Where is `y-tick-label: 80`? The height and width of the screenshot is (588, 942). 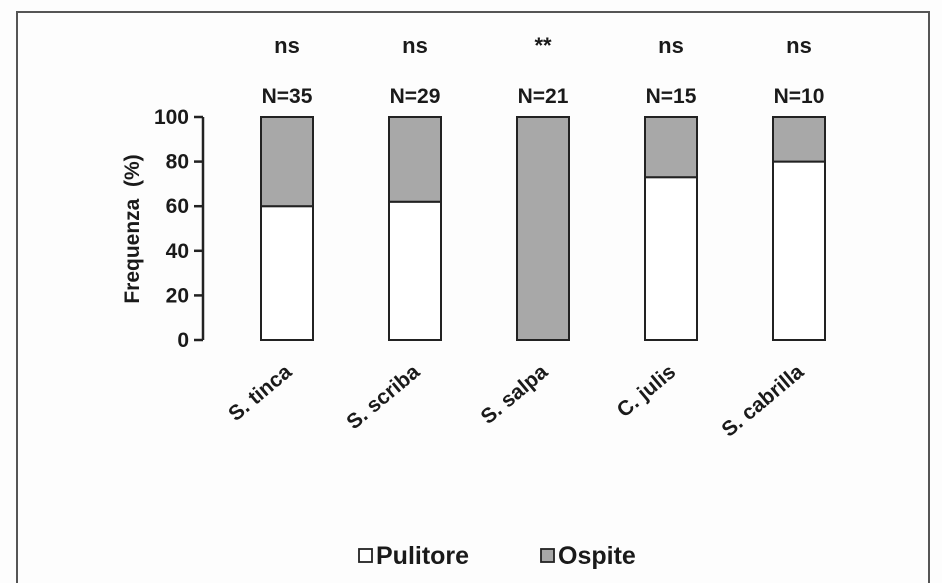 y-tick-label: 80 is located at coordinates (177, 162).